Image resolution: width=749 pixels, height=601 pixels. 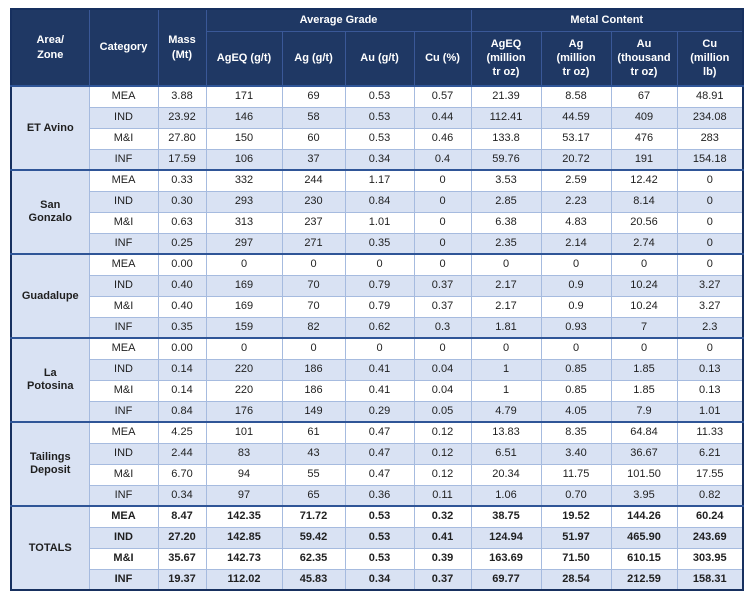 I want to click on value-cell: 1, so click(x=506, y=369).